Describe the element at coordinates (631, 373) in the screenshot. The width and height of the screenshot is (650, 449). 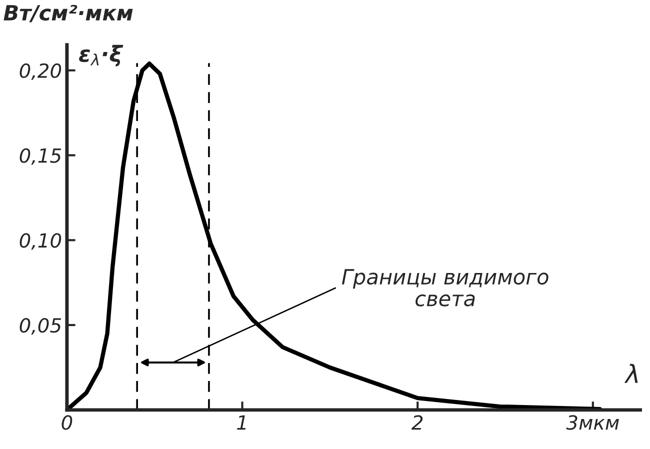
I see `x-axis-title: λ` at that location.